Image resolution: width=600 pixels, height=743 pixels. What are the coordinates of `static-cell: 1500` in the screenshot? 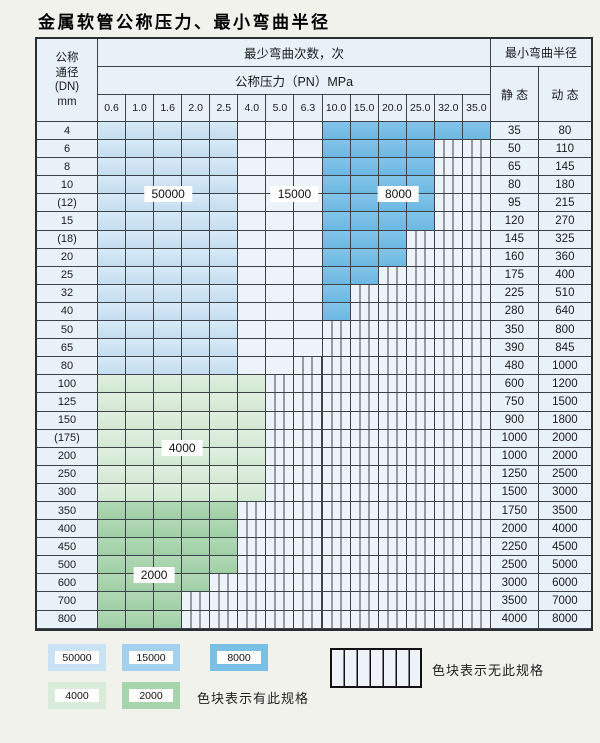 It's located at (514, 492).